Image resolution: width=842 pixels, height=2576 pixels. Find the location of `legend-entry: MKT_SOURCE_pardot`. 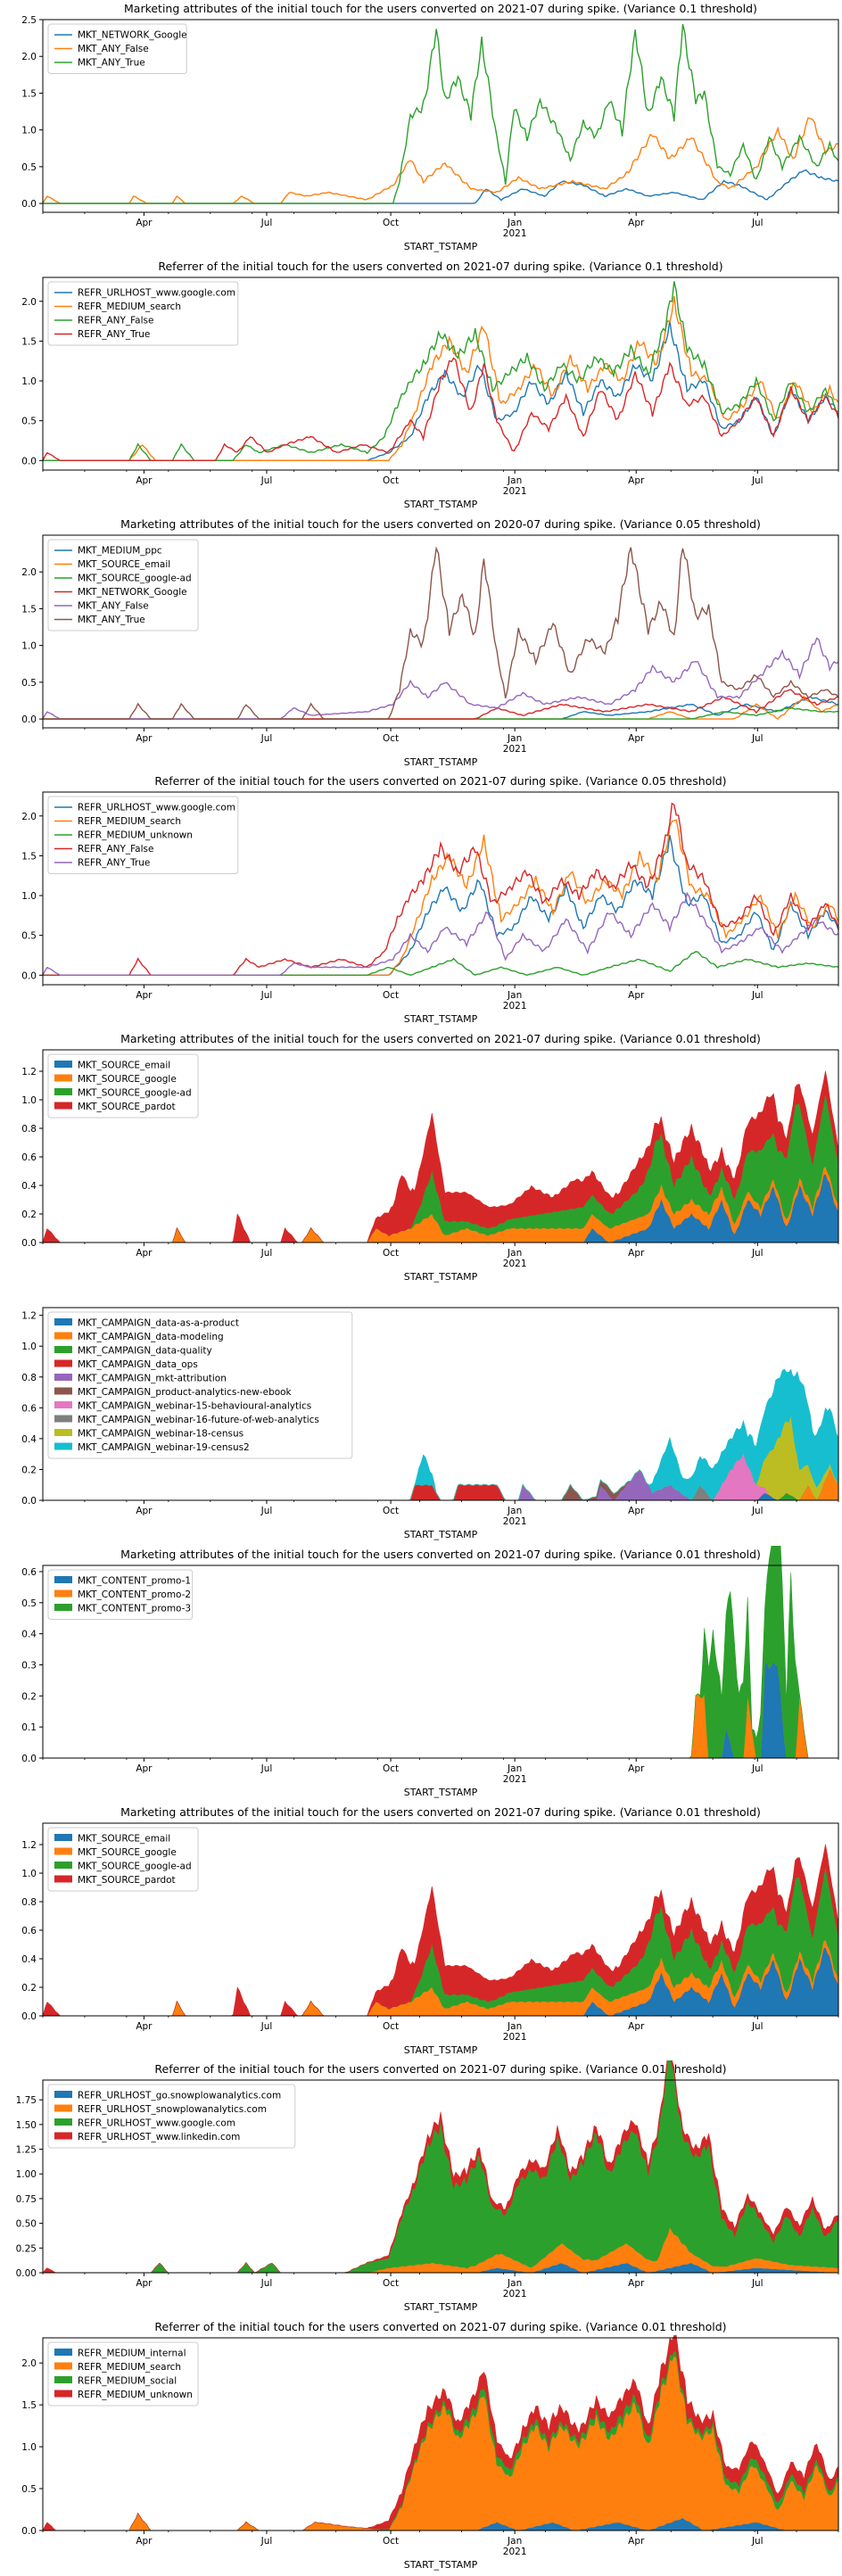

legend-entry: MKT_SOURCE_pardot is located at coordinates (127, 1107).